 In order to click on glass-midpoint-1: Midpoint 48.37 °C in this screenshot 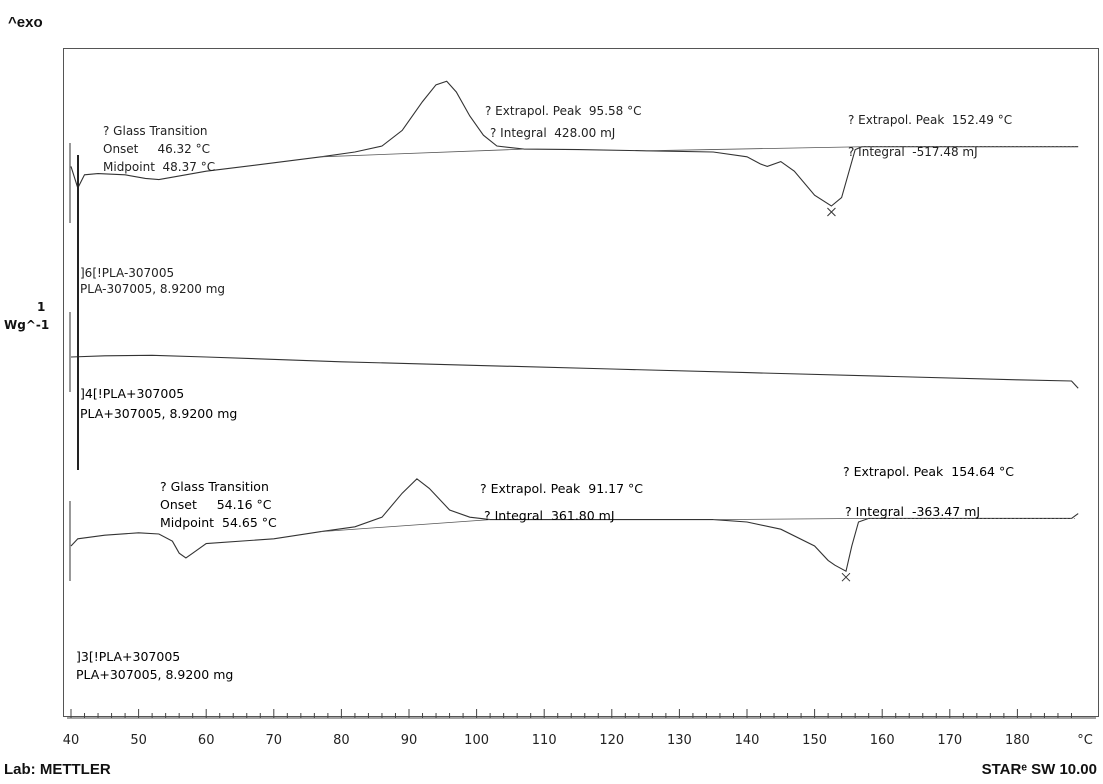, I will do `click(159, 167)`.